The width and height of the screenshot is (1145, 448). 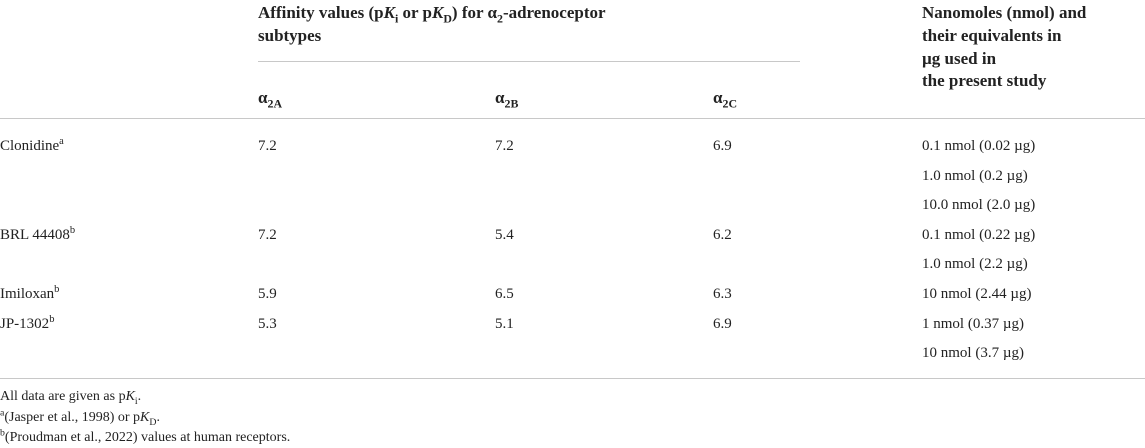 I want to click on text: ) for α, so click(x=474, y=12).